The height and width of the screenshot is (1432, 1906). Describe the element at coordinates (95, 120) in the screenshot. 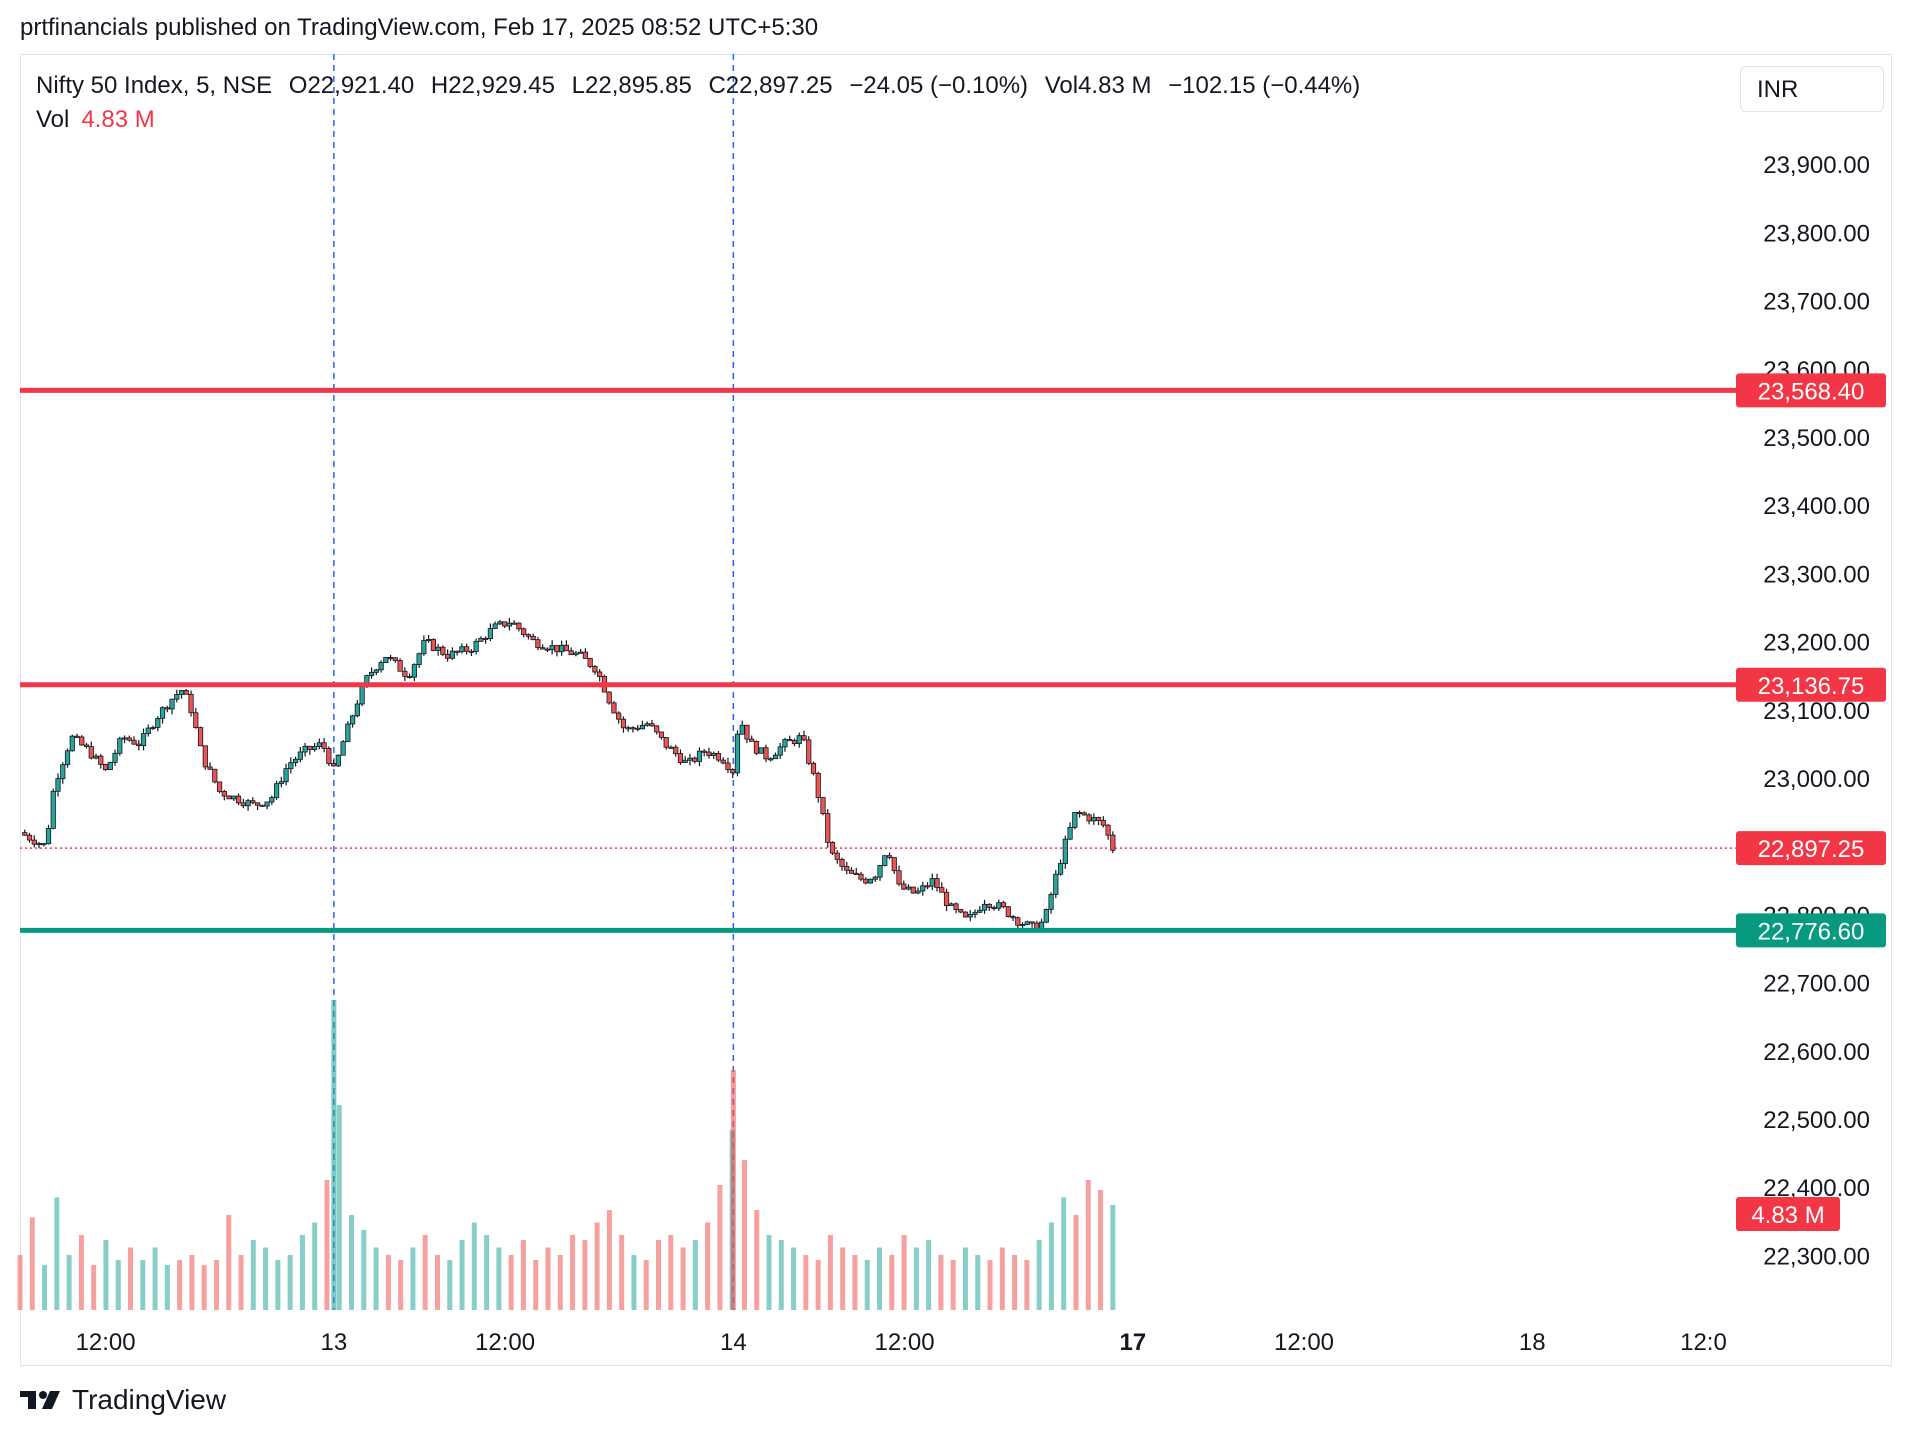

I see `volume-legend: Vol 4.83 M` at that location.